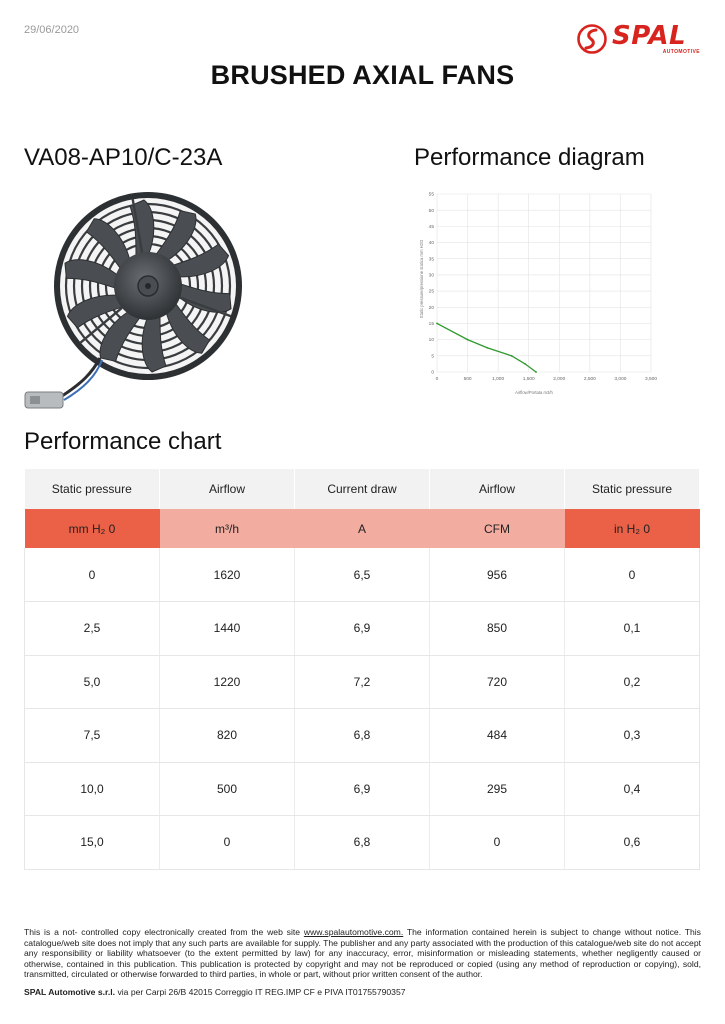  I want to click on table-units-row: mm H₂ 0 m³/h A CFM in H₂ 0, so click(362, 528).